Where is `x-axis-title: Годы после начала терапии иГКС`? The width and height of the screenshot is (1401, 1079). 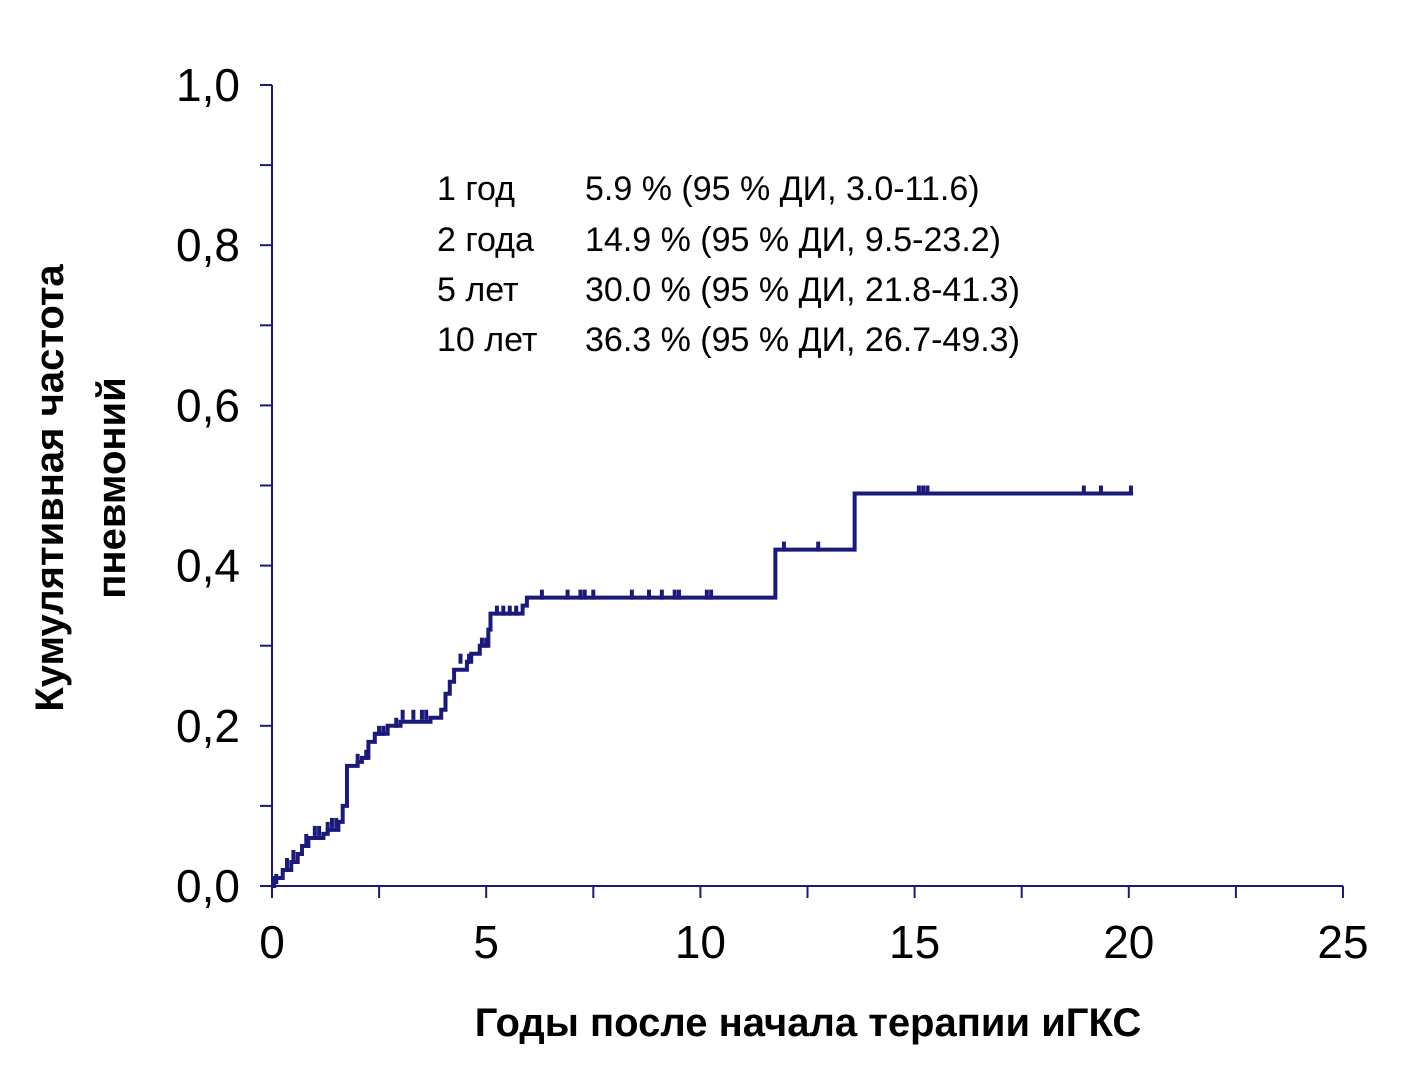 x-axis-title: Годы после начала терапии иГКС is located at coordinates (808, 1023).